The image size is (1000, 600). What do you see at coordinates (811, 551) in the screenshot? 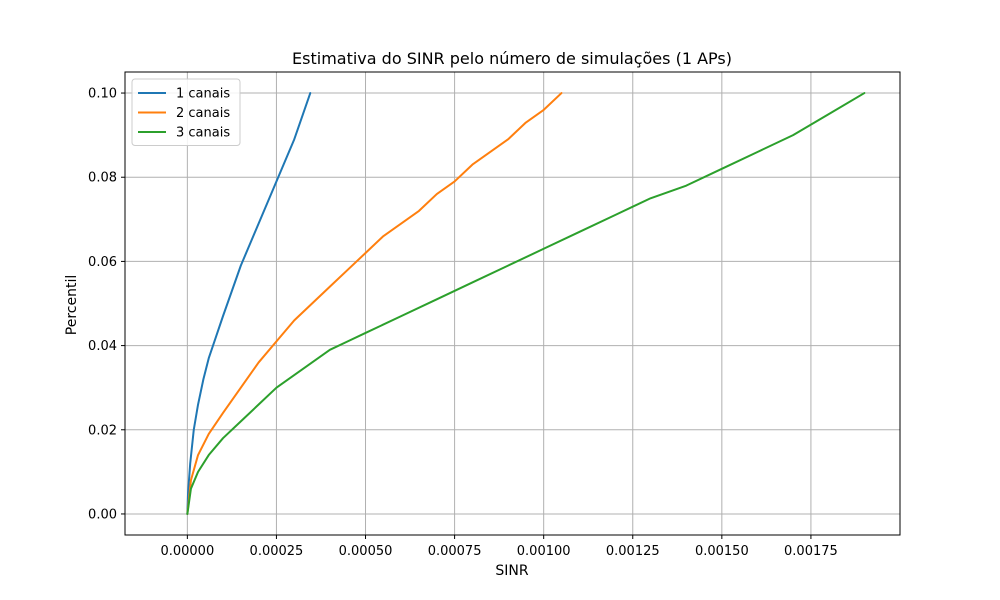
I see `x-tick-label: 0.00175` at bounding box center [811, 551].